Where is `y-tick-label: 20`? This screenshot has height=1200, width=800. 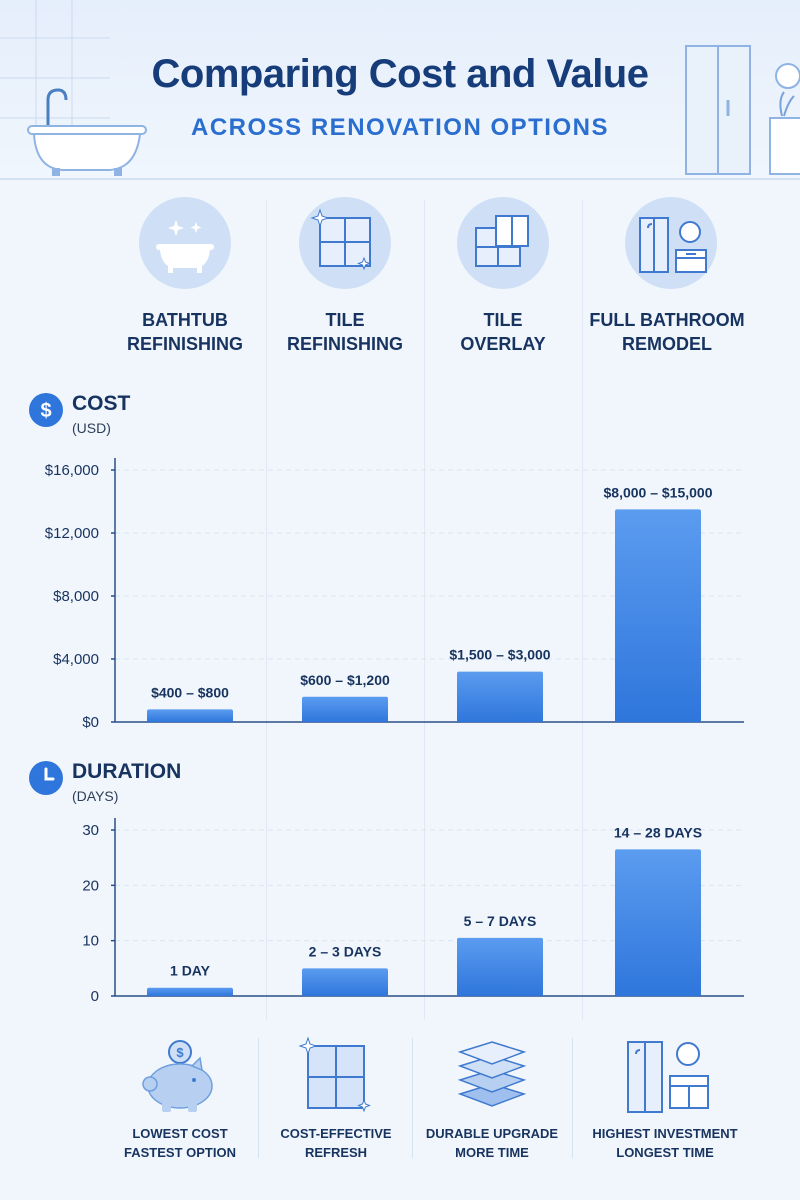
y-tick-label: 20 is located at coordinates (90, 885).